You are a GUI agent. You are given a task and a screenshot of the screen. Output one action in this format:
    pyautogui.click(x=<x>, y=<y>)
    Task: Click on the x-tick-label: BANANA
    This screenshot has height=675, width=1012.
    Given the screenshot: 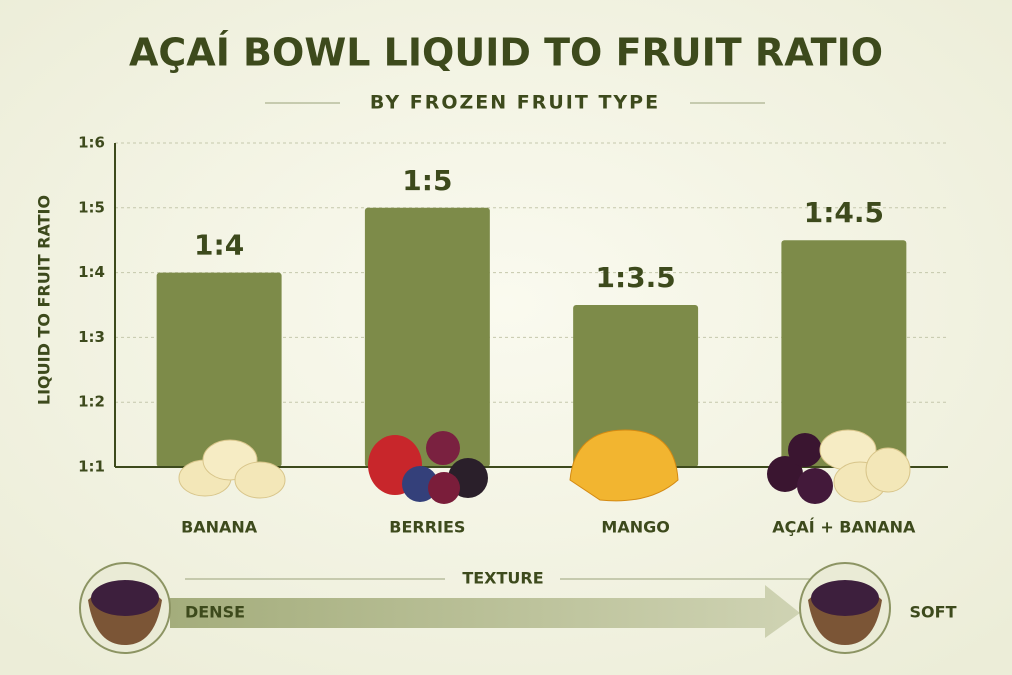 What is the action you would take?
    pyautogui.click(x=219, y=527)
    